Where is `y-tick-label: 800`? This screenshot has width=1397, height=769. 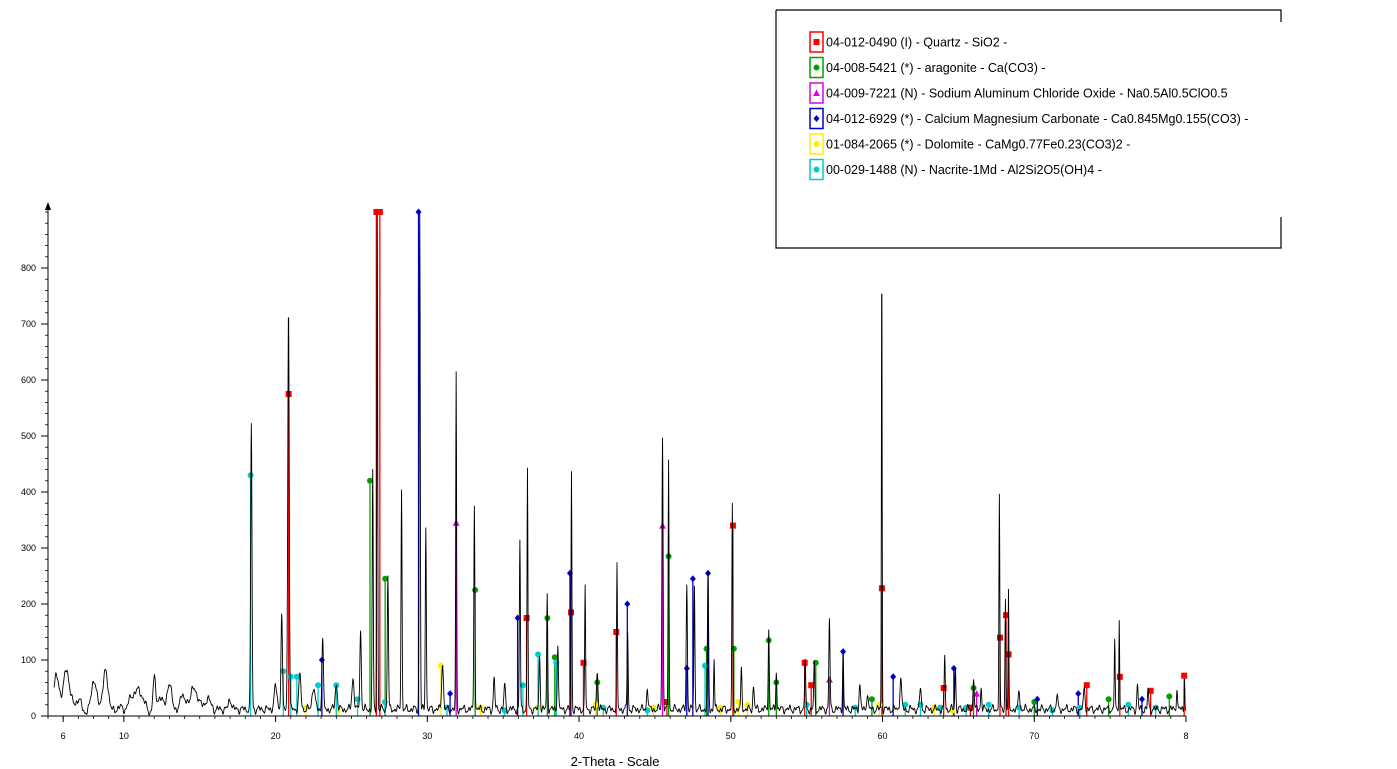
y-tick-label: 800 is located at coordinates (28, 268).